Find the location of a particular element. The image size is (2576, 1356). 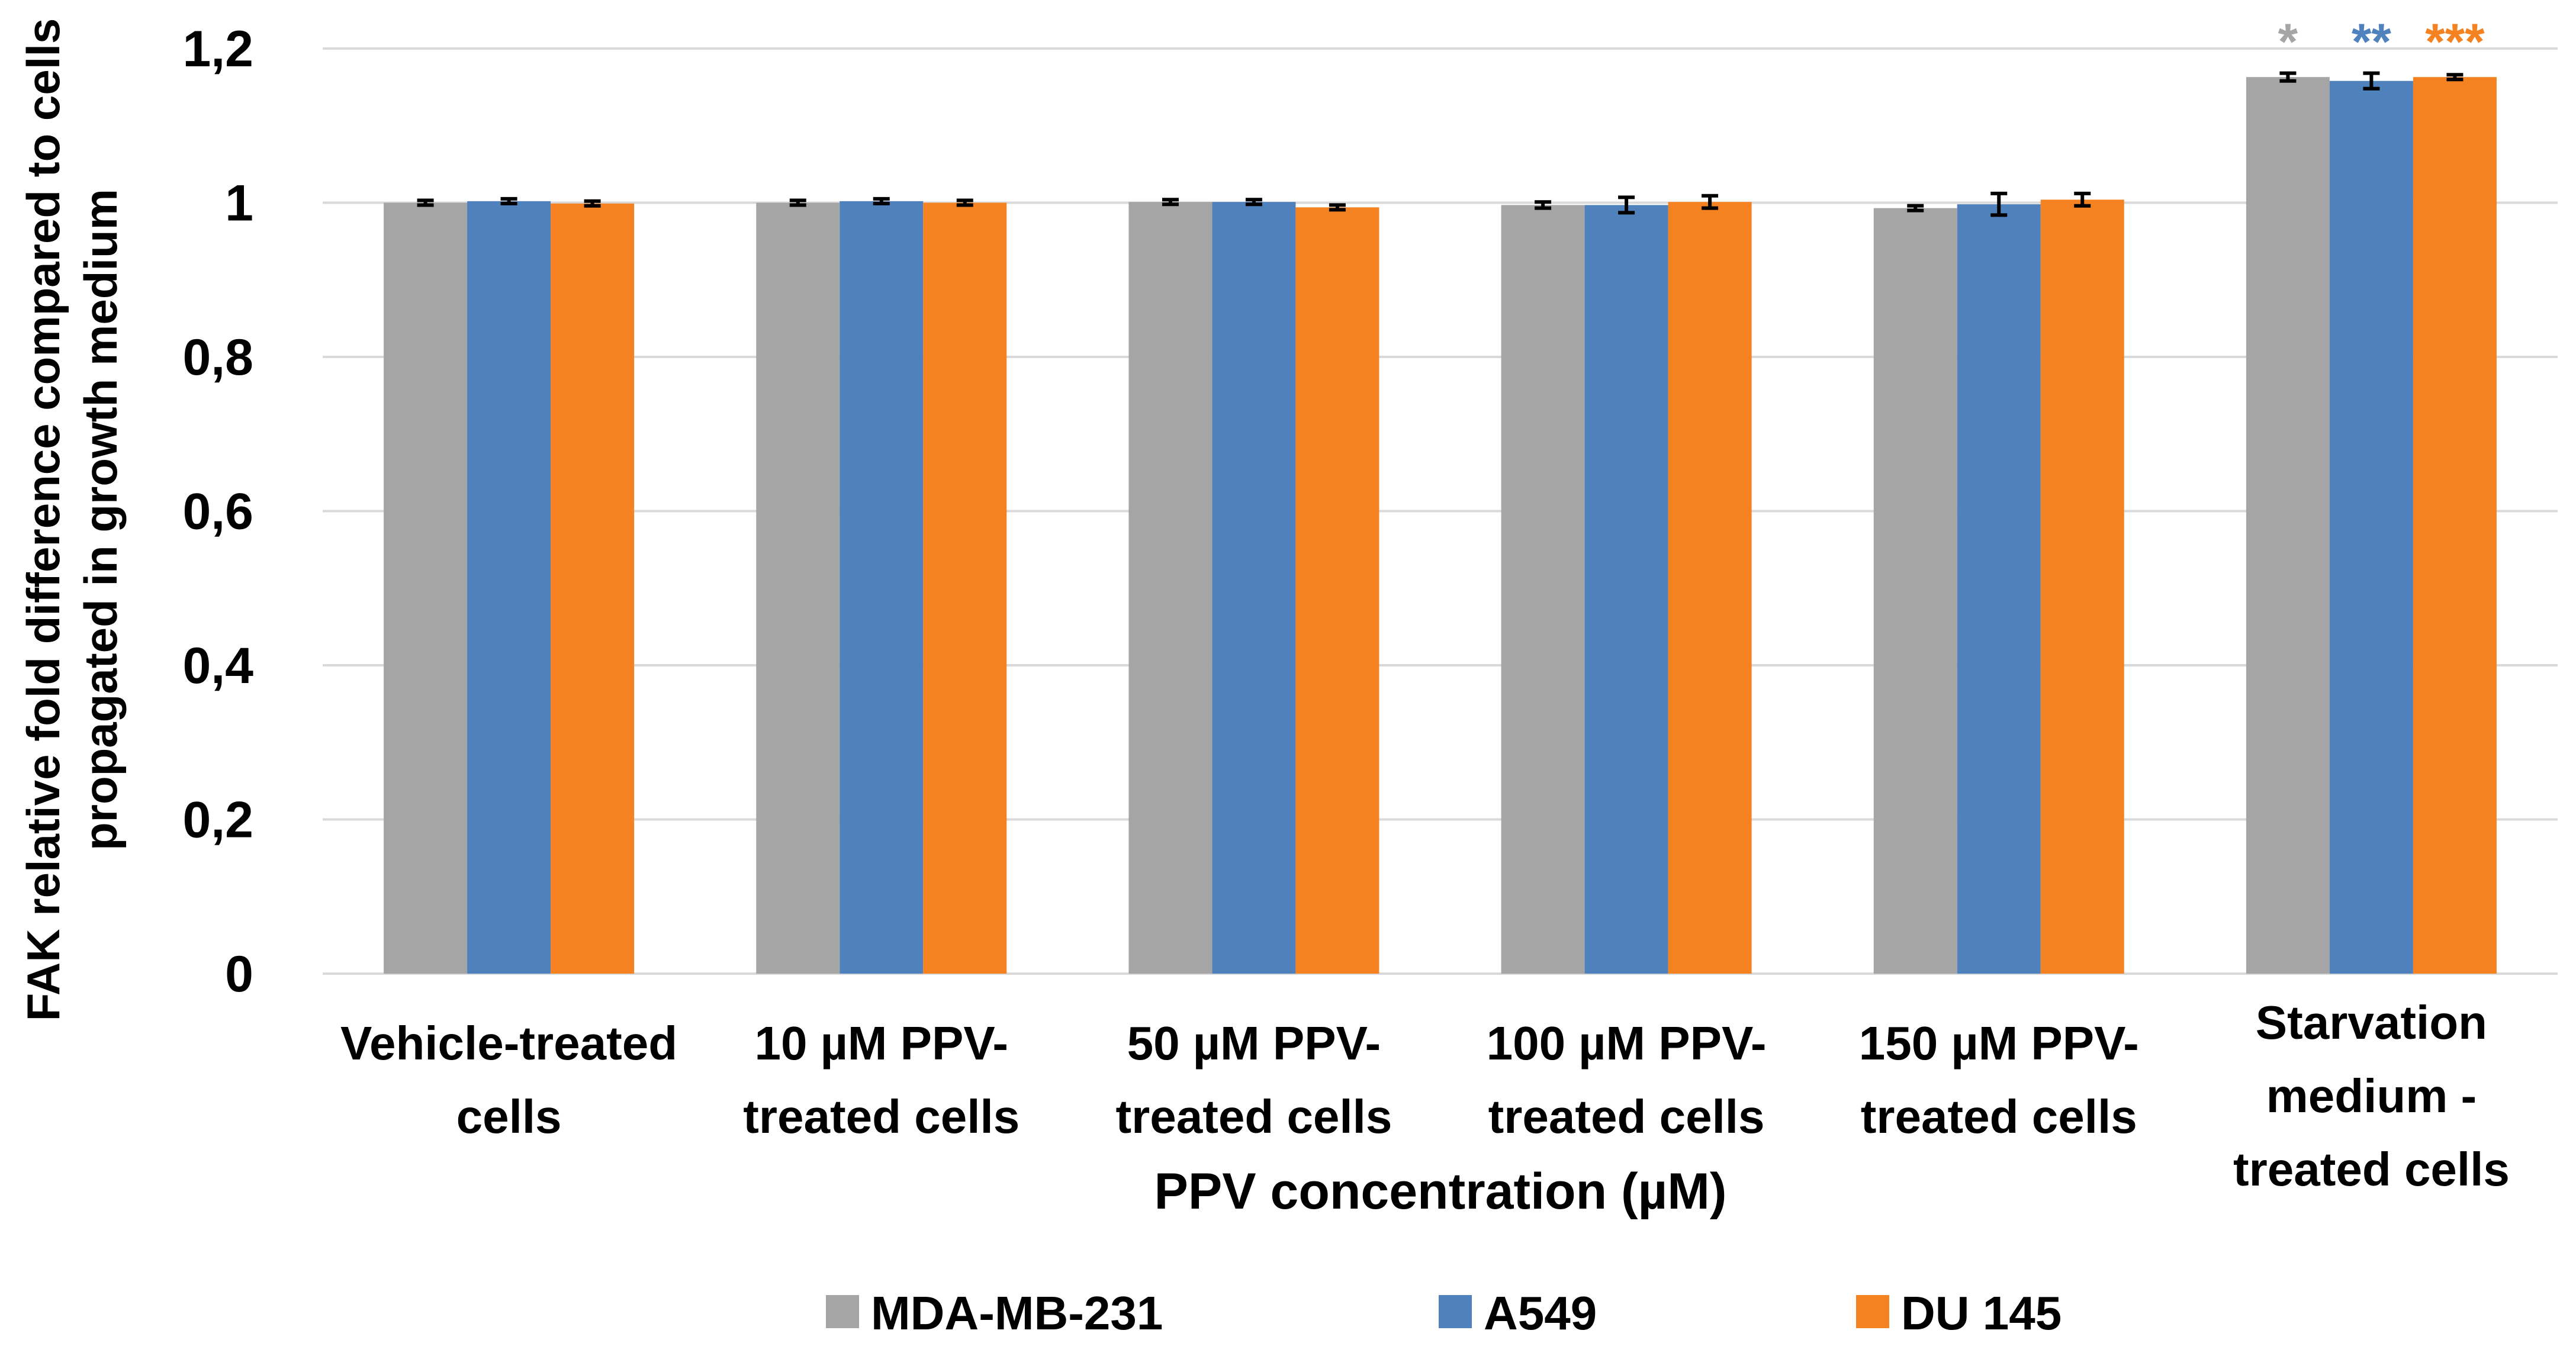

y-tick-label: 0,2 is located at coordinates (218, 820).